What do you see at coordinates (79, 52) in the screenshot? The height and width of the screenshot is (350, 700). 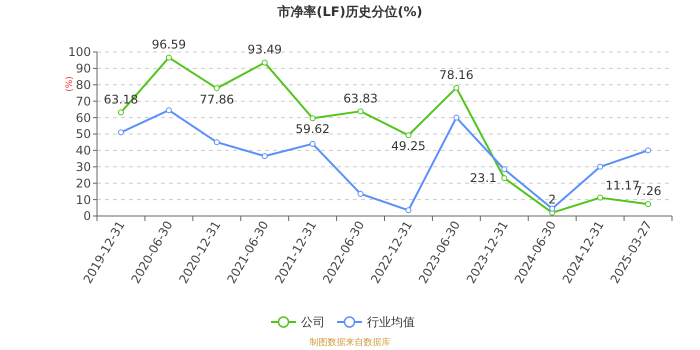 I see `y-tick-label: 100` at bounding box center [79, 52].